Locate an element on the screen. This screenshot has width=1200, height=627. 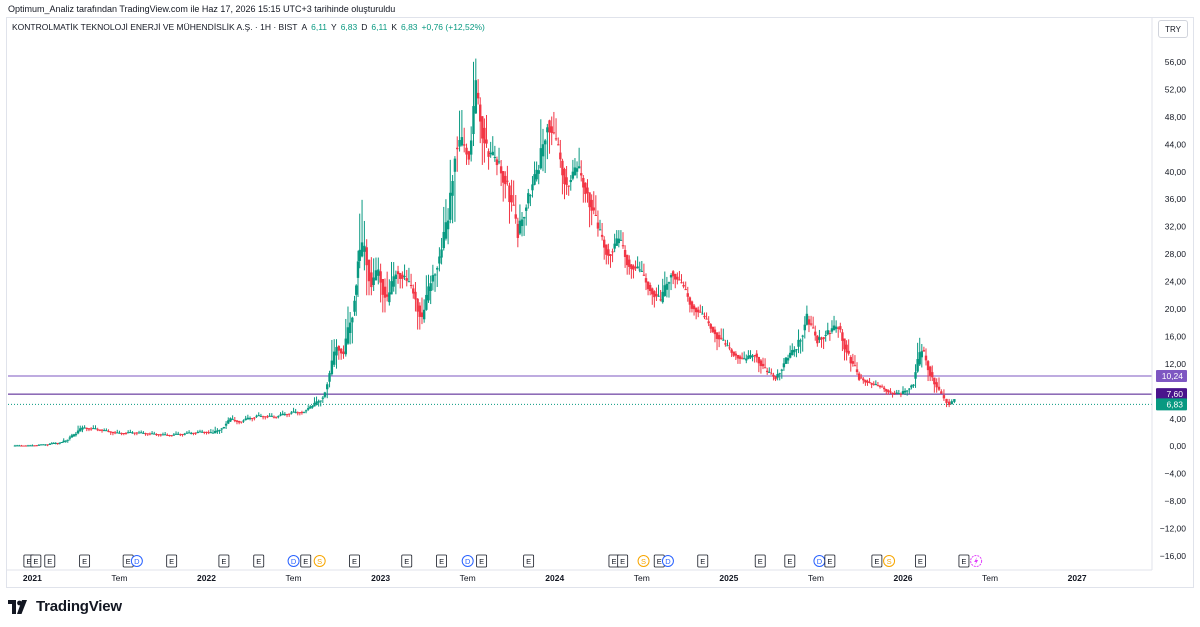
high-label: Y is located at coordinates (334, 27).